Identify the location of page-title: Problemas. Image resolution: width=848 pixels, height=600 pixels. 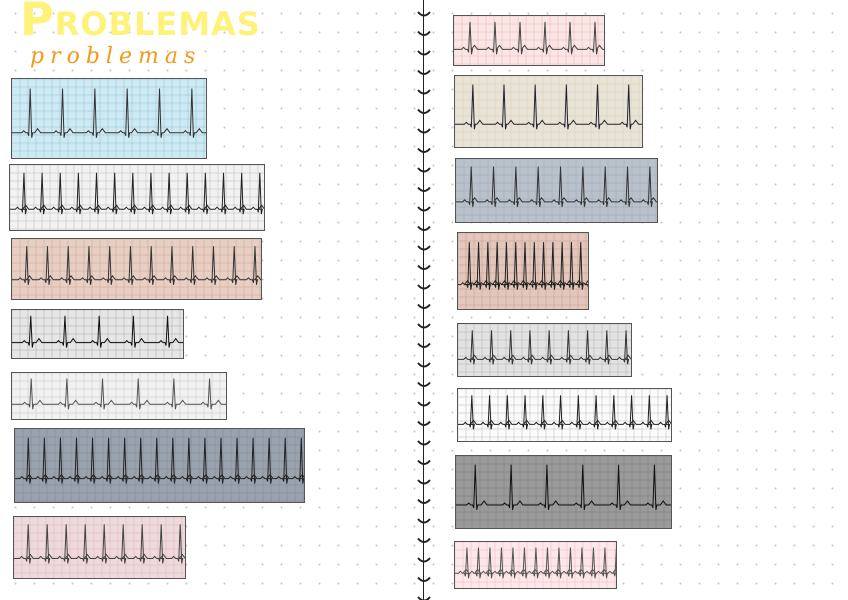
(140, 23).